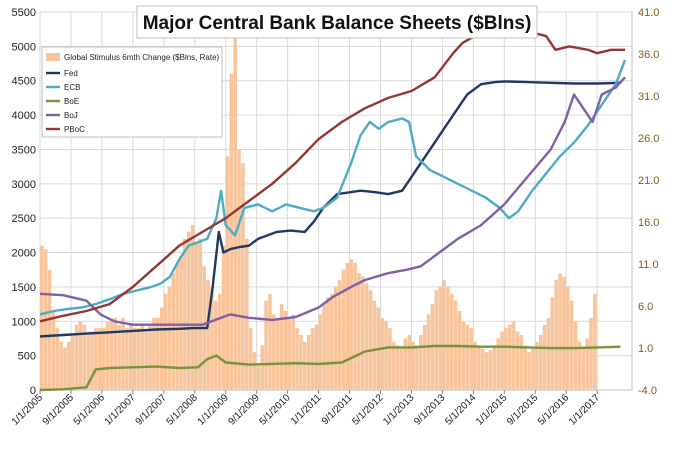 This screenshot has width=680, height=460. What do you see at coordinates (648, 265) in the screenshot?
I see `y-right-tick-label: 11.0` at bounding box center [648, 265].